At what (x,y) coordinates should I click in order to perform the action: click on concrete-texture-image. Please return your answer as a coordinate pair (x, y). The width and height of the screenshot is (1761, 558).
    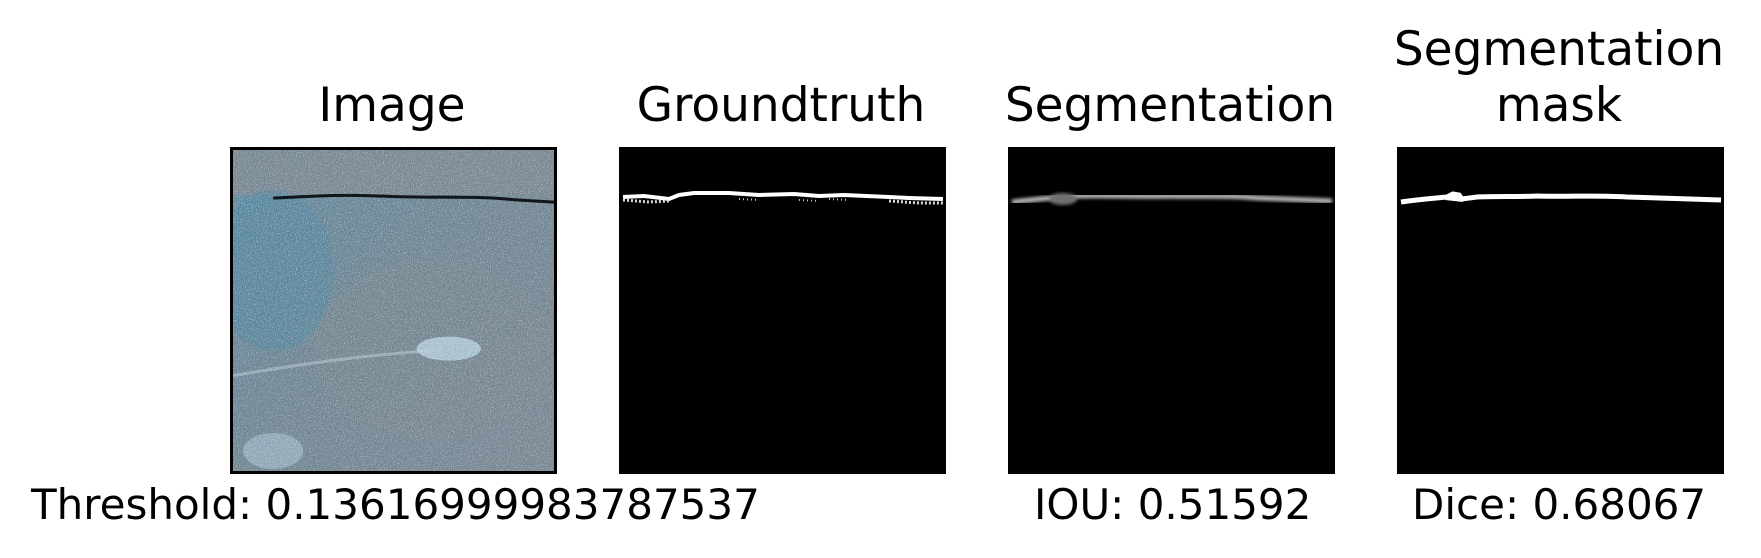
    Looking at the image, I should click on (393, 310).